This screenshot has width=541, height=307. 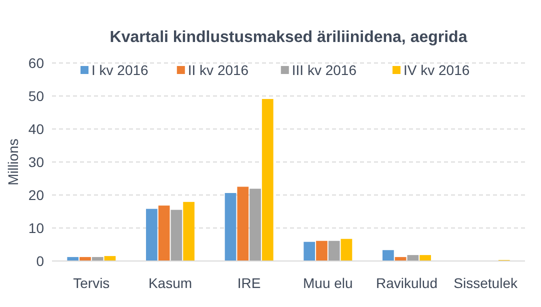 What do you see at coordinates (324, 70) in the screenshot?
I see `legend-label: III kv 2016` at bounding box center [324, 70].